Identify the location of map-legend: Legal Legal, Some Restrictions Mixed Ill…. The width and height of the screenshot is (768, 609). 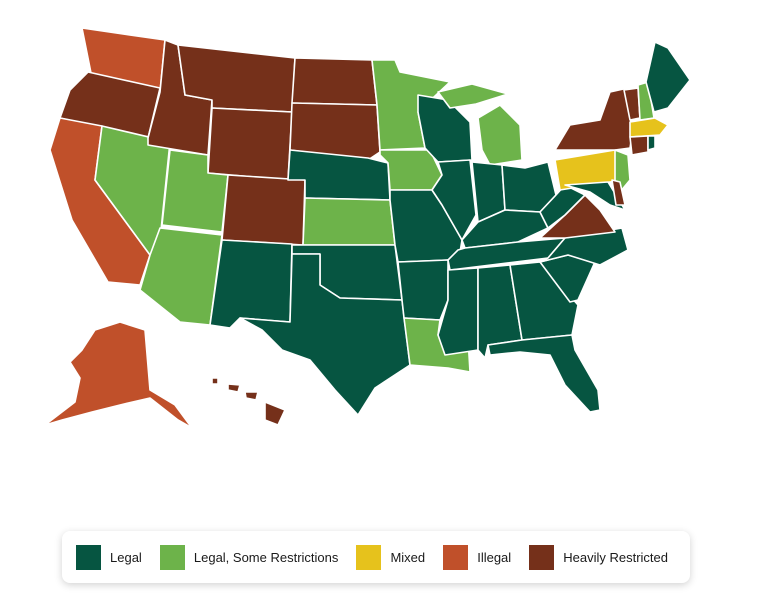
(376, 557).